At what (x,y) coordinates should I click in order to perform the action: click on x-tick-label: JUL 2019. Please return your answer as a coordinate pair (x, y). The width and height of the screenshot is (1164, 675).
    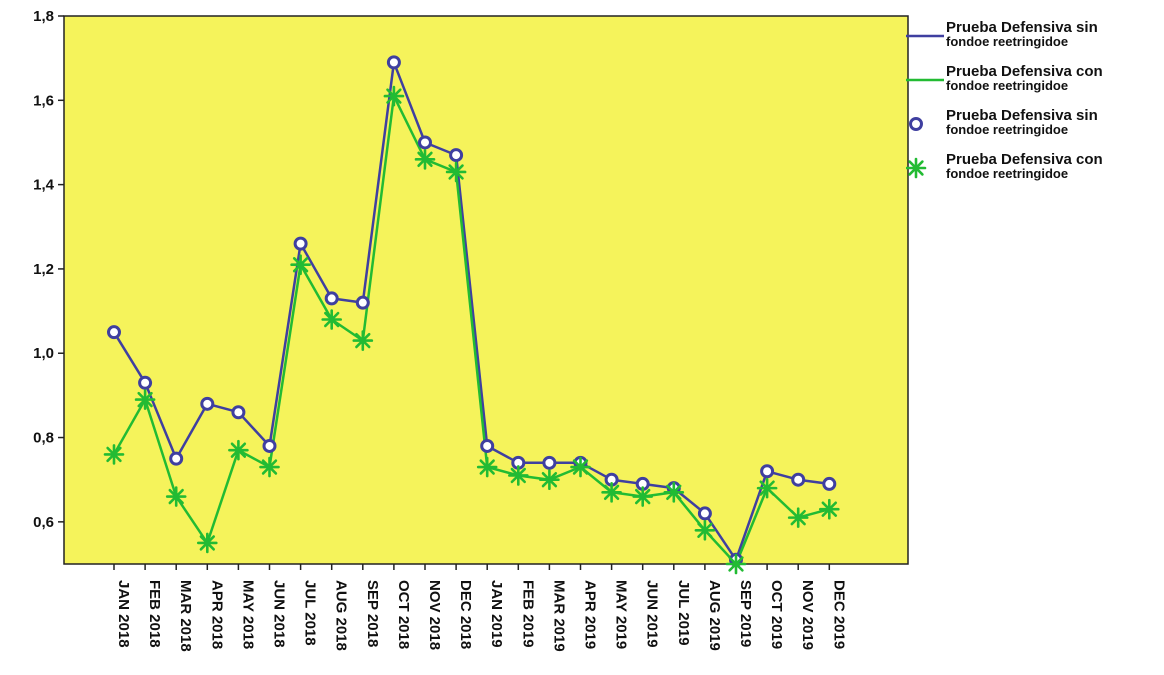
    Looking at the image, I should click on (683, 613).